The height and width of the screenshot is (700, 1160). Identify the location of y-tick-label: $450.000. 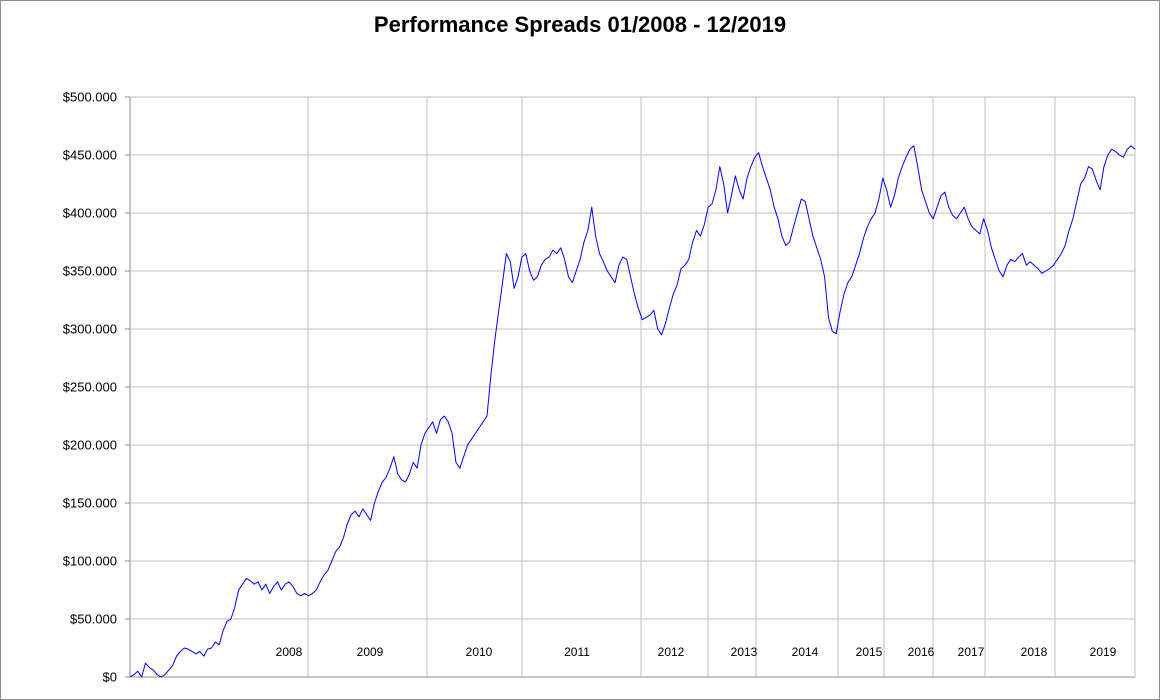
(90, 155).